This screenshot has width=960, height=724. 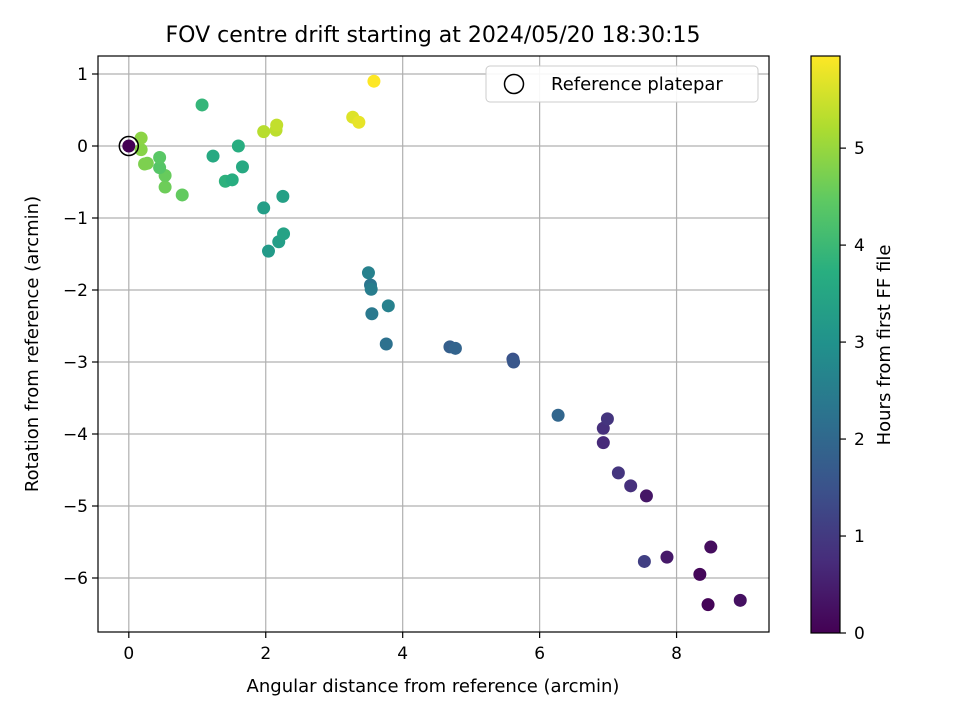 I want to click on colorbar: 0 1 2 3 4 5 Hours from first FF file, so click(x=852, y=349).